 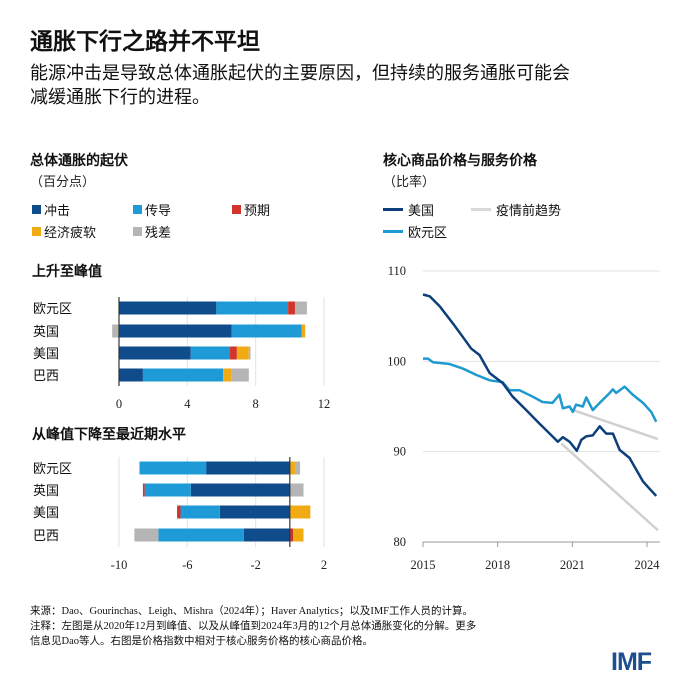 What do you see at coordinates (70, 233) in the screenshot?
I see `legend-label: 经济疲软` at bounding box center [70, 233].